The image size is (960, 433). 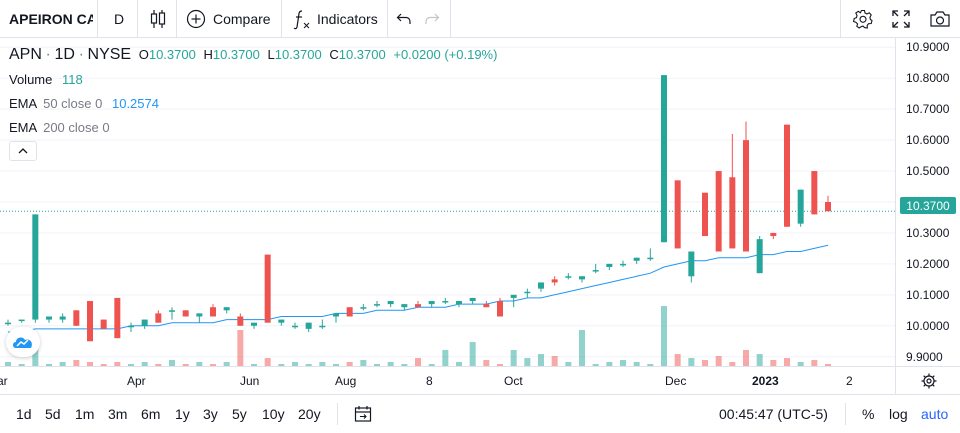 What do you see at coordinates (239, 413) in the screenshot?
I see `range-5y-button: 5y` at bounding box center [239, 413].